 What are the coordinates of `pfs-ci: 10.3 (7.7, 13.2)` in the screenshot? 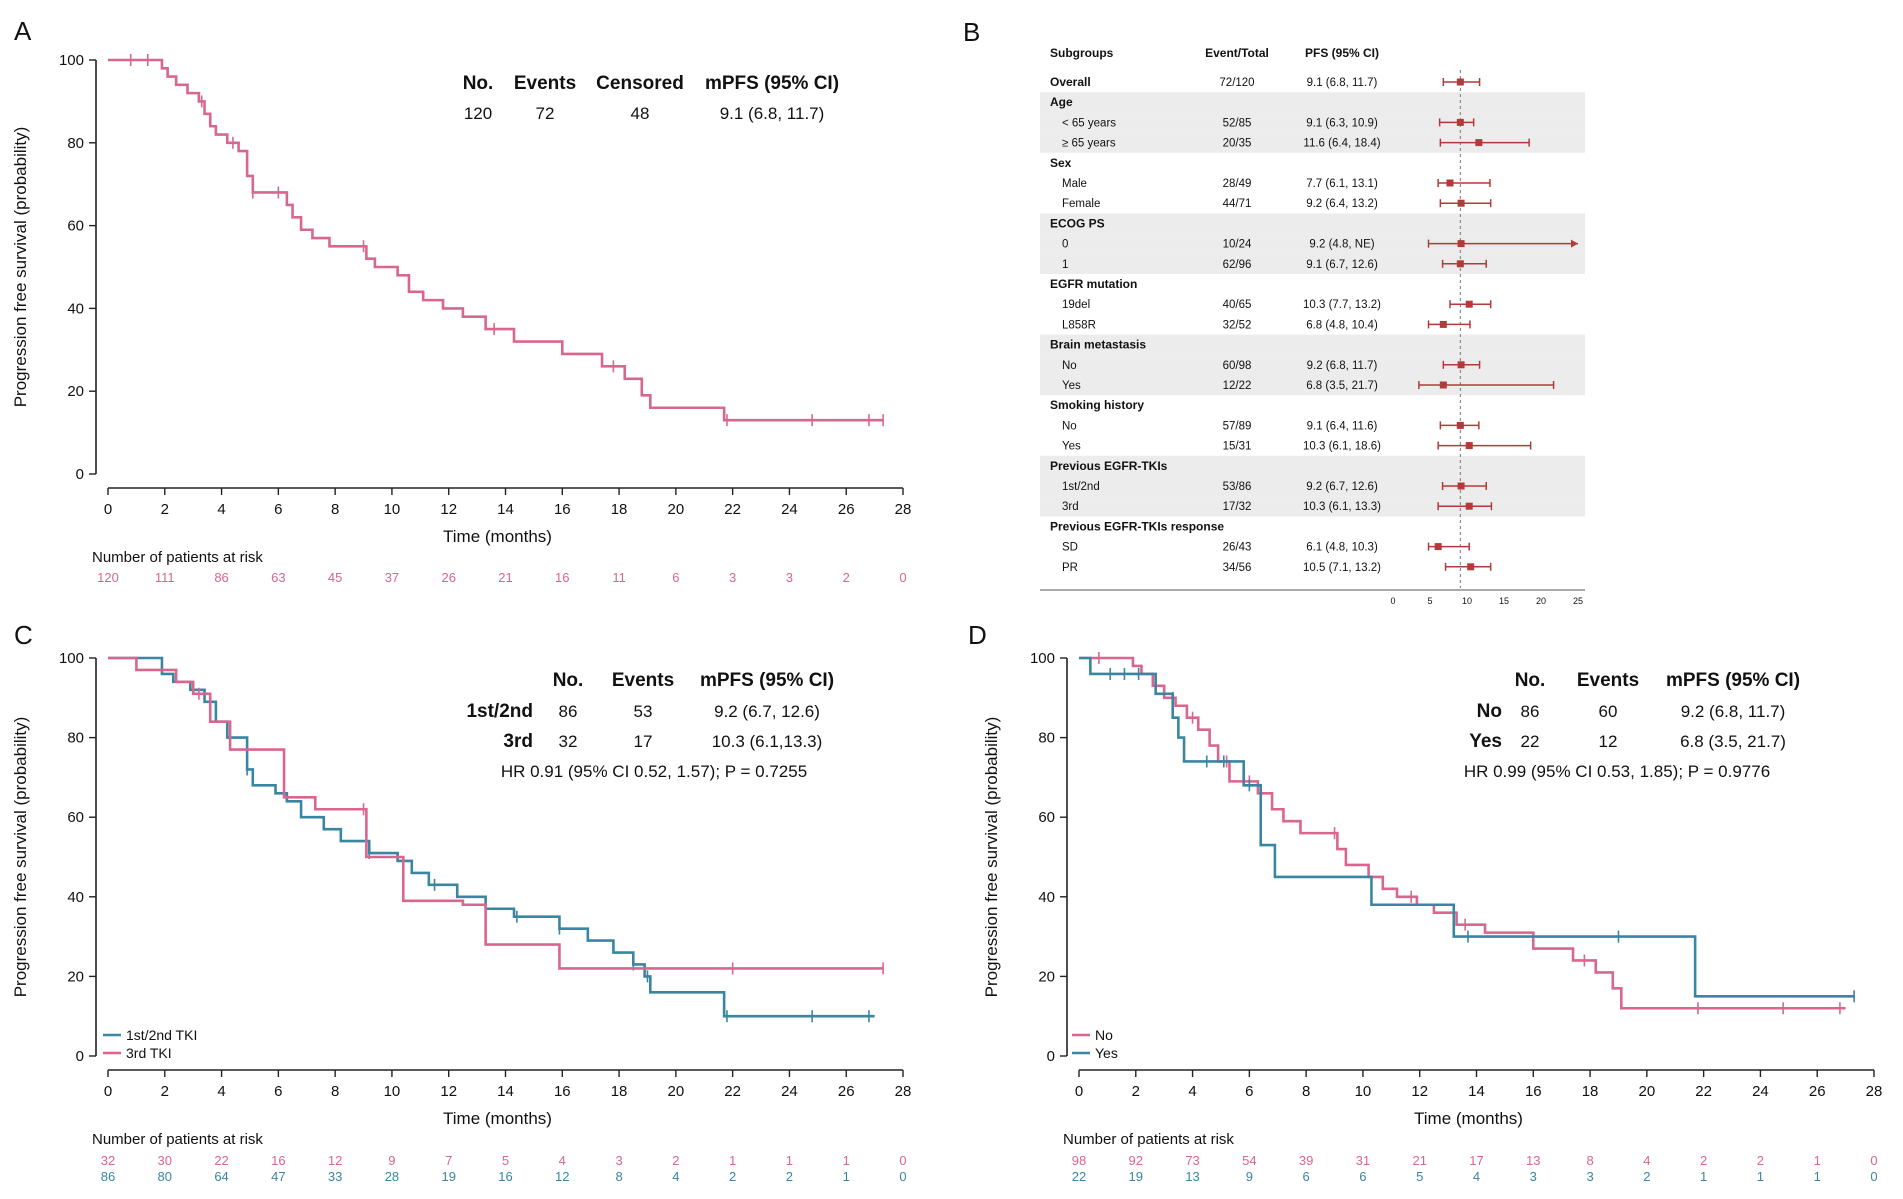 It's located at (1342, 305).